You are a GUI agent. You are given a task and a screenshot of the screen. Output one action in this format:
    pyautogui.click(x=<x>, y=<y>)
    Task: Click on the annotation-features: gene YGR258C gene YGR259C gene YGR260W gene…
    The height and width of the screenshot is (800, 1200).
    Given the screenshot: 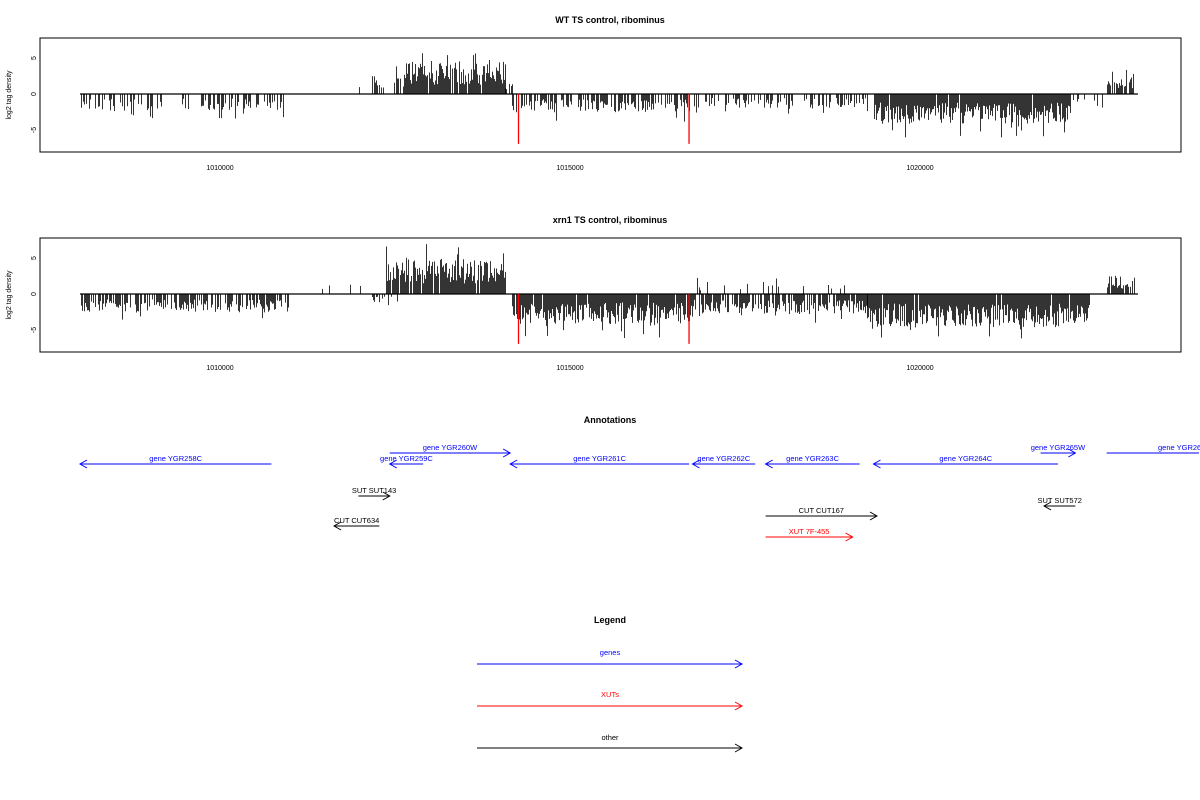 What is the action you would take?
    pyautogui.click(x=639, y=492)
    